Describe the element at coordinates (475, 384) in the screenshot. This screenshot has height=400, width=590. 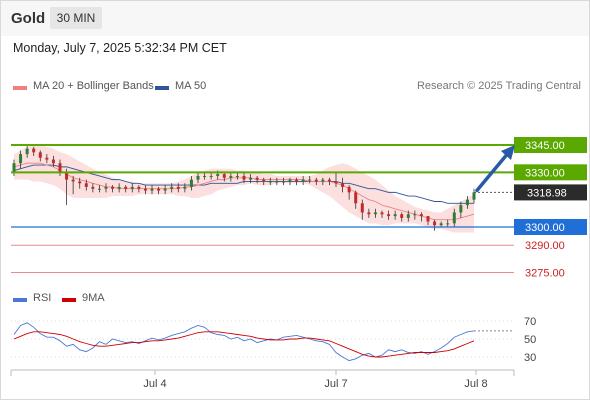
I see `x-tick-label: Jul 8` at that location.